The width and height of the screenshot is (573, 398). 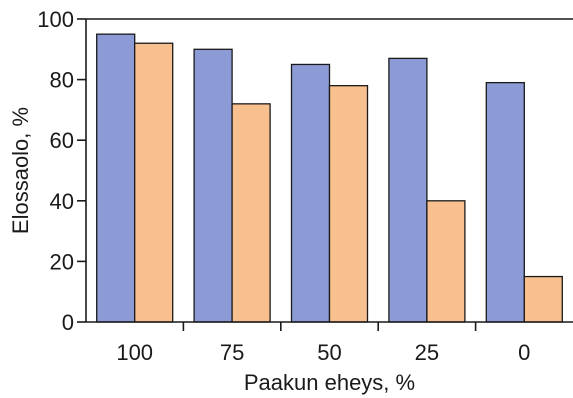 I want to click on y-tick-label: 0, so click(x=68, y=322).